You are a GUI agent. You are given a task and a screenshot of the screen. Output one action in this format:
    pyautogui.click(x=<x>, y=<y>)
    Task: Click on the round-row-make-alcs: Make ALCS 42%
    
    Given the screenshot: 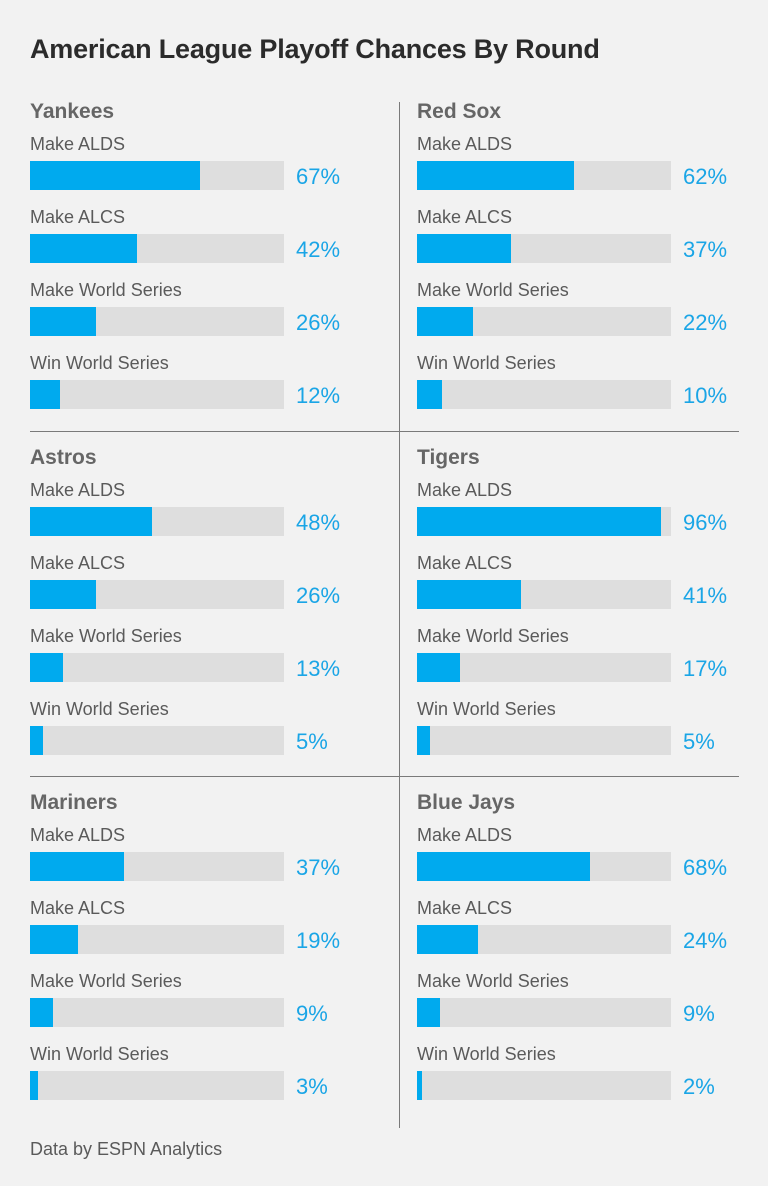 What is the action you would take?
    pyautogui.click(x=200, y=243)
    